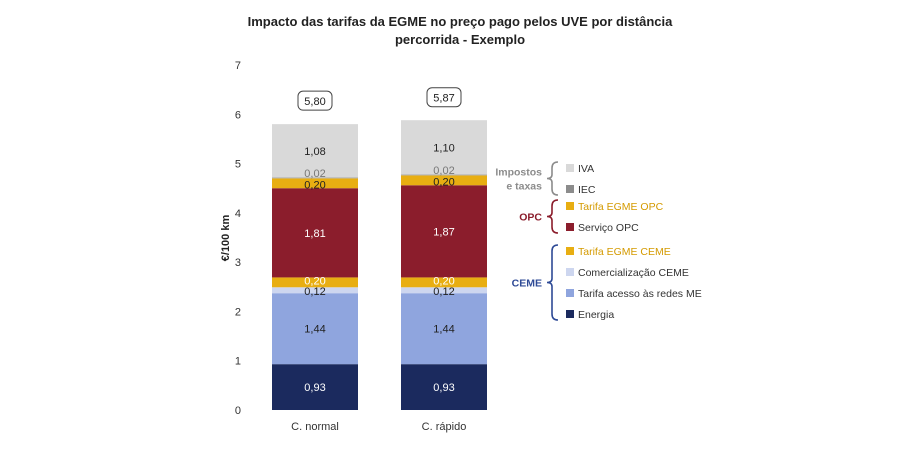 The image size is (900, 468). I want to click on data-label: 1,87, so click(443, 232).